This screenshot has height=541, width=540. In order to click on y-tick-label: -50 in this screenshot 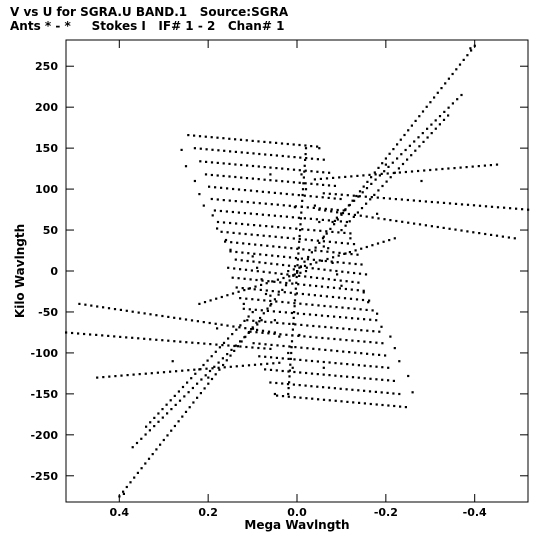, I will do `click(48, 312)`.